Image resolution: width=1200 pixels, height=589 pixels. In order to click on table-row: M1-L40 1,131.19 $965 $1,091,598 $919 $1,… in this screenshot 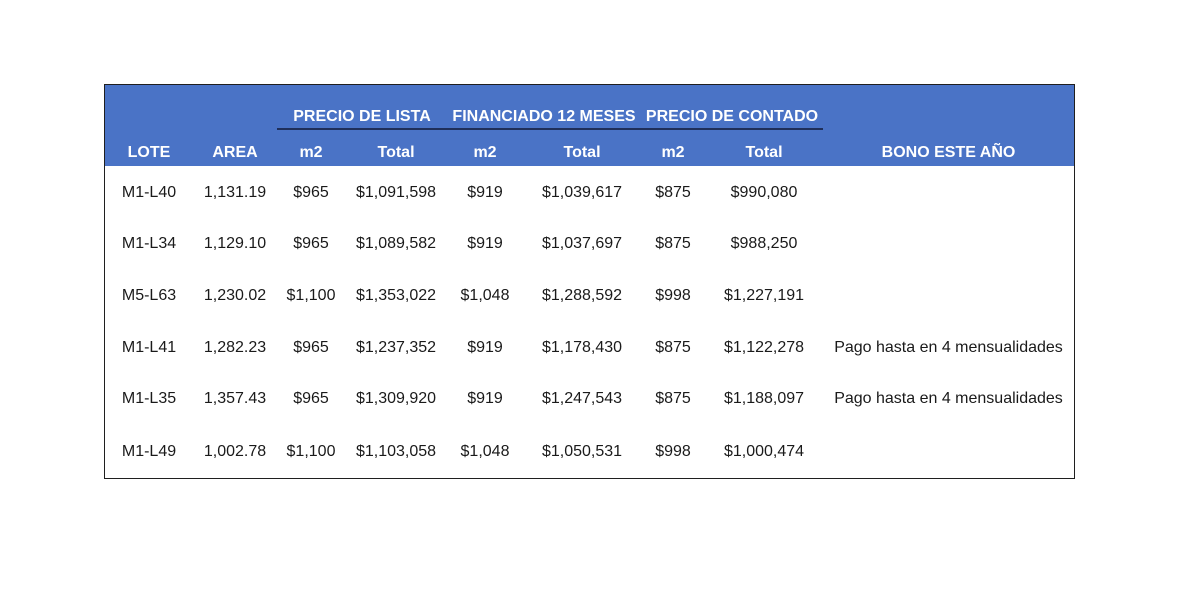, I will do `click(589, 193)`.